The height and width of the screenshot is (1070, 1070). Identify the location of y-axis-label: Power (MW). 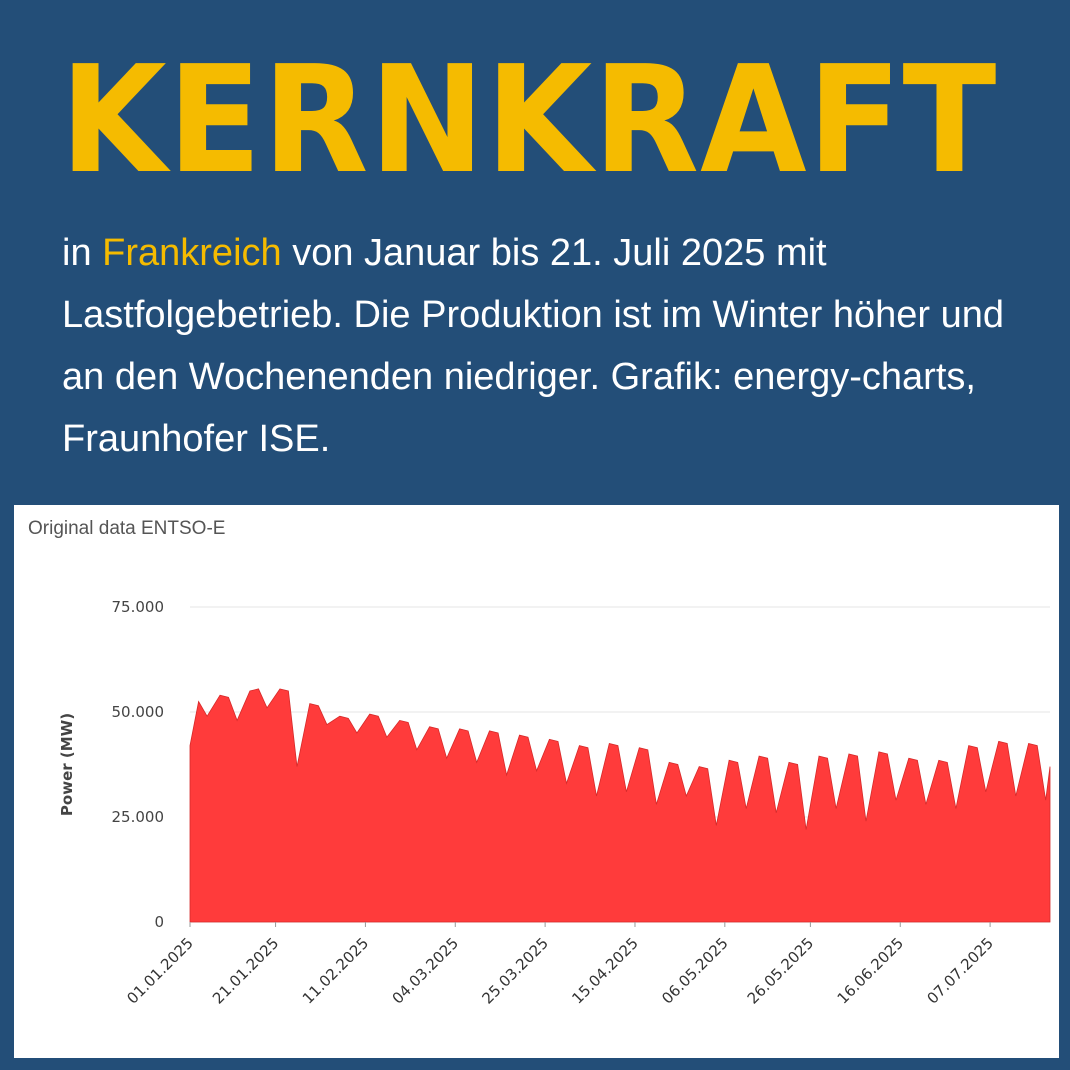
(67, 764).